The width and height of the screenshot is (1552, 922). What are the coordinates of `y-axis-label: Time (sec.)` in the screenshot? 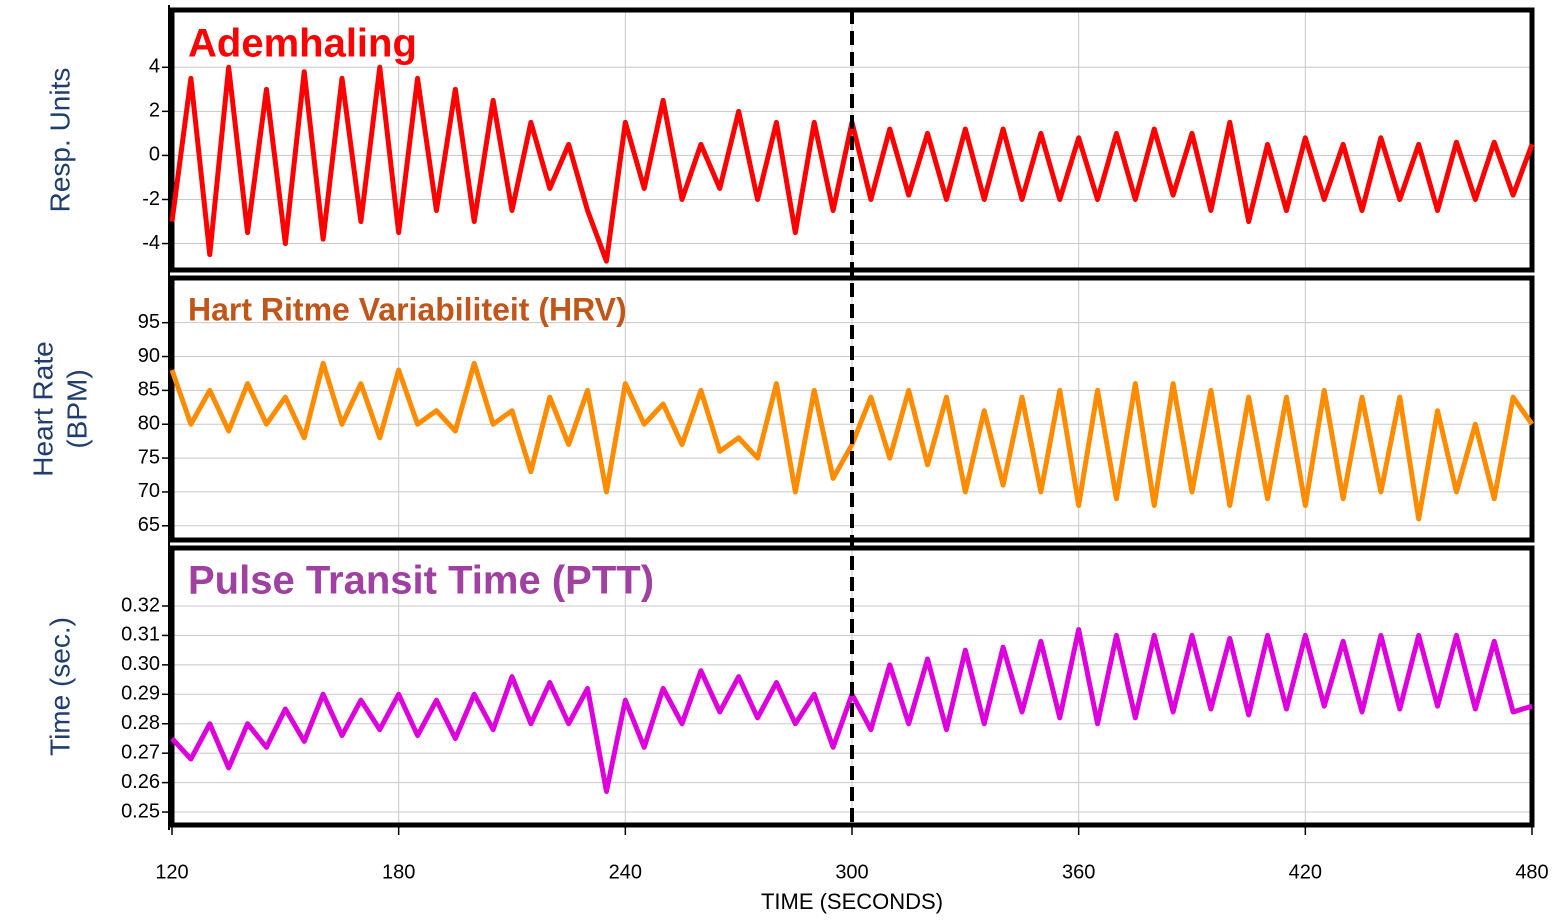 It's located at (59, 686).